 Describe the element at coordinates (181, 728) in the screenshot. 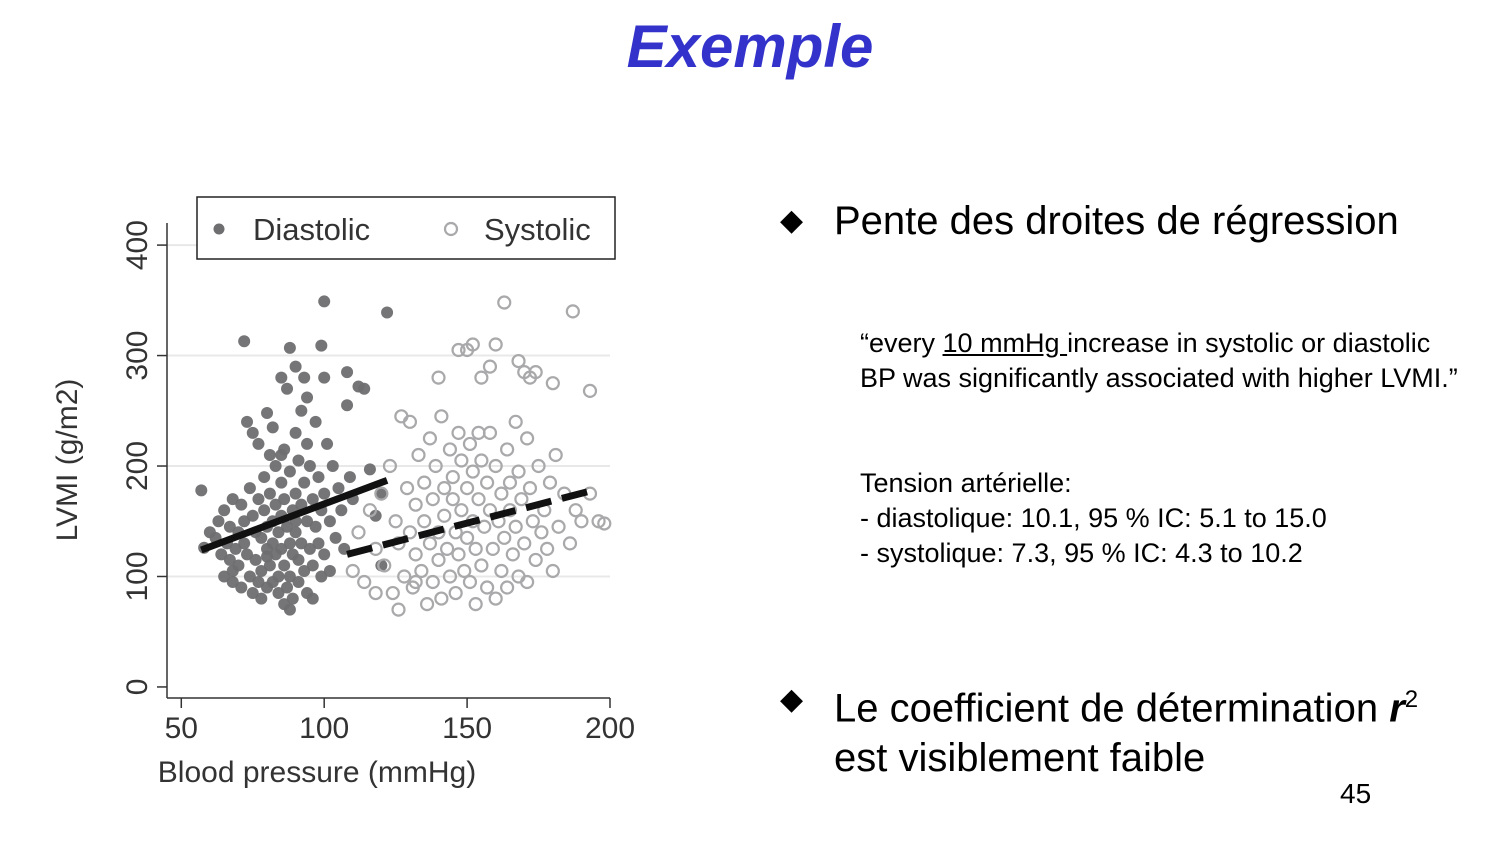

I see `x-tick-label: 50` at that location.